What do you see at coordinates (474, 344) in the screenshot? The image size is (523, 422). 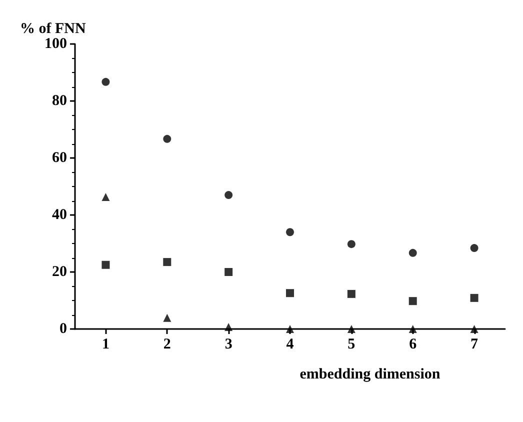 I see `x-tick-label: 7` at bounding box center [474, 344].